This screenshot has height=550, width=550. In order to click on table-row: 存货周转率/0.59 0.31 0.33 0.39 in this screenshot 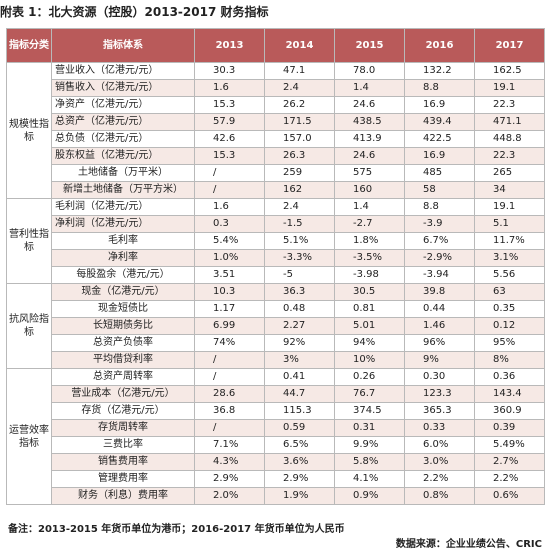, I will do `click(276, 428)`.